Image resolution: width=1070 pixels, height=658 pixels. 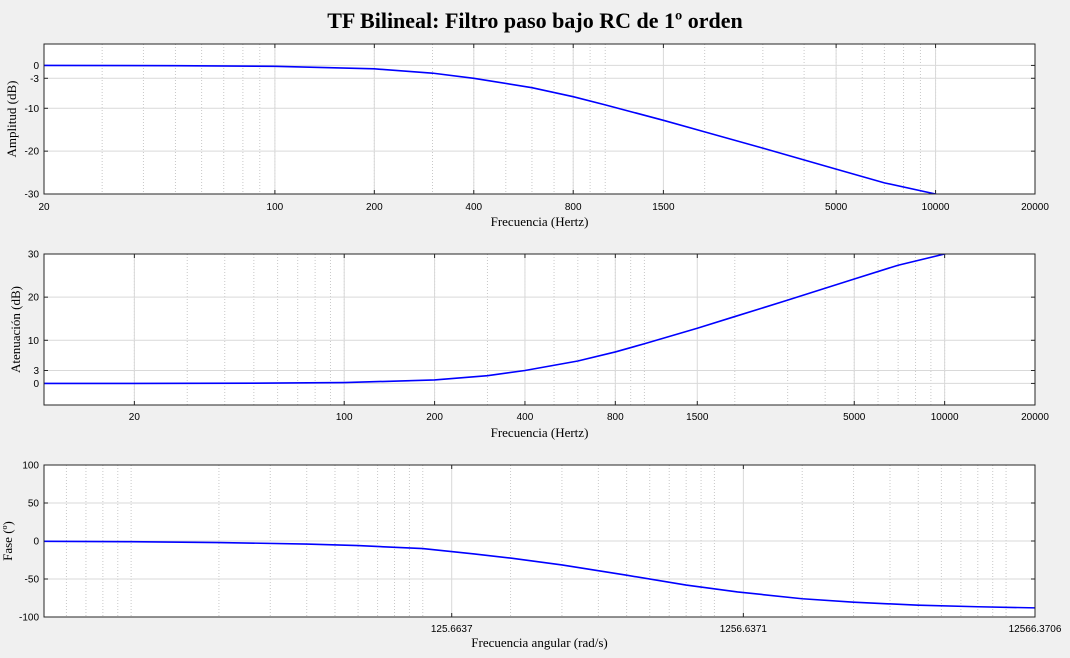 I want to click on amplitude-y-tick-label: -10, so click(x=32, y=109).